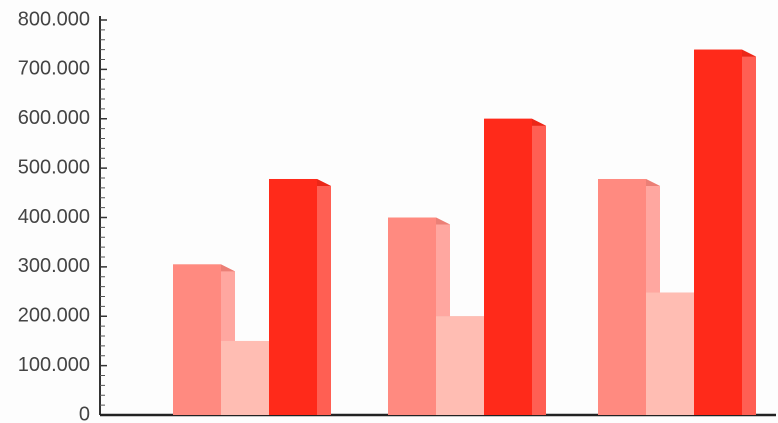 This screenshot has width=778, height=423. What do you see at coordinates (54, 167) in the screenshot?
I see `y-tick-label: 500.000` at bounding box center [54, 167].